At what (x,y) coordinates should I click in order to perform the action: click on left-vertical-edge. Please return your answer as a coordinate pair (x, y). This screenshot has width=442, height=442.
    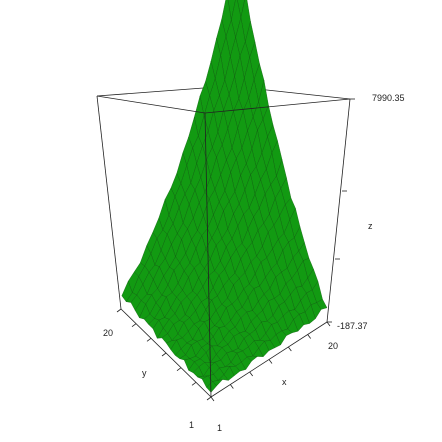
    Looking at the image, I should click on (109, 202).